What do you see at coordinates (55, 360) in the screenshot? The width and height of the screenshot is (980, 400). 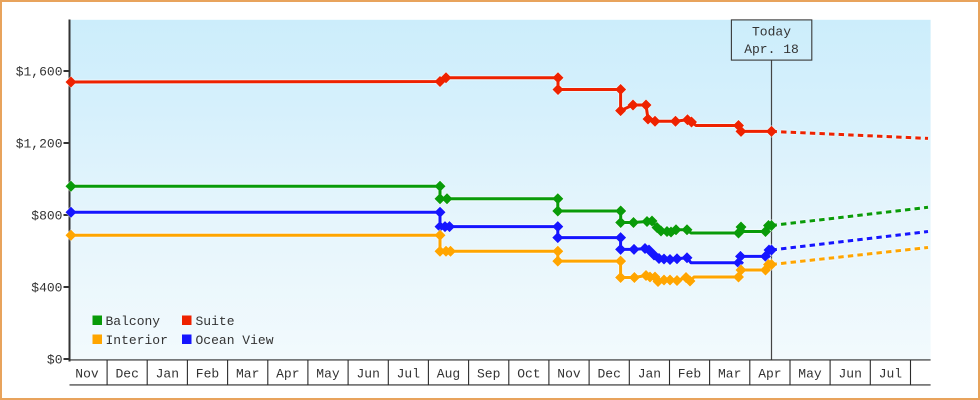 I see `svg-text: $0` at bounding box center [55, 360].